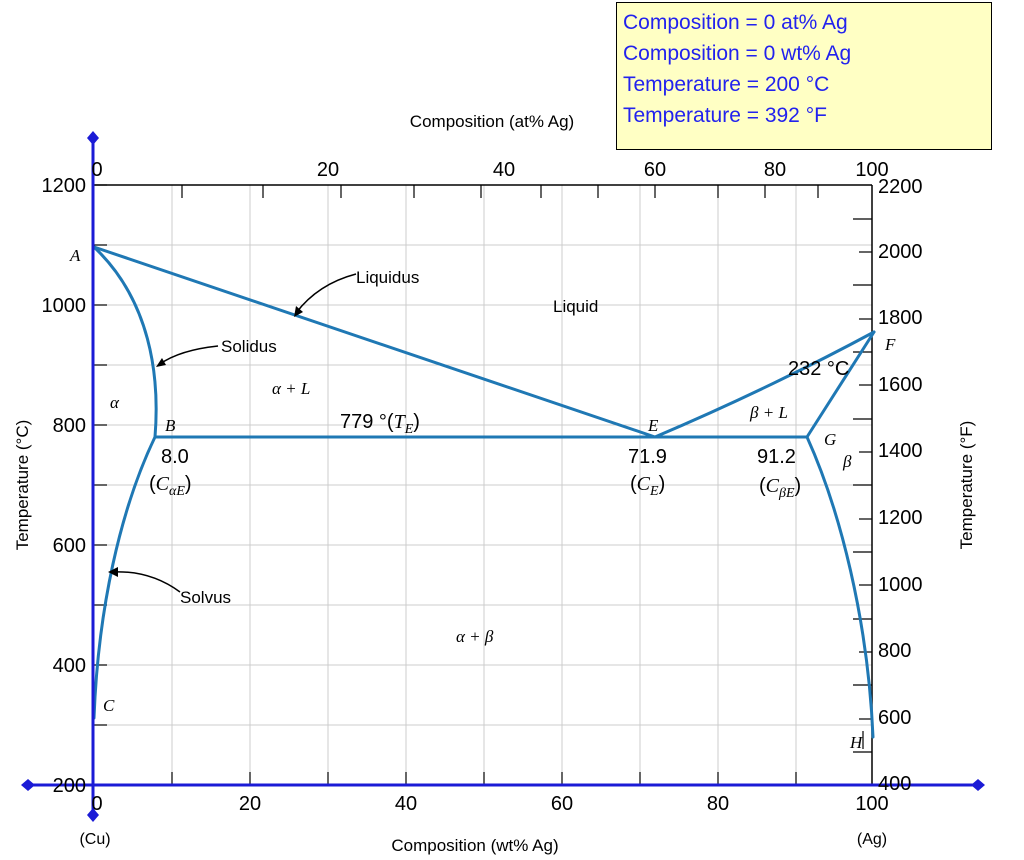 This screenshot has height=860, width=1024. I want to click on f-tick-label: 400, so click(894, 784).